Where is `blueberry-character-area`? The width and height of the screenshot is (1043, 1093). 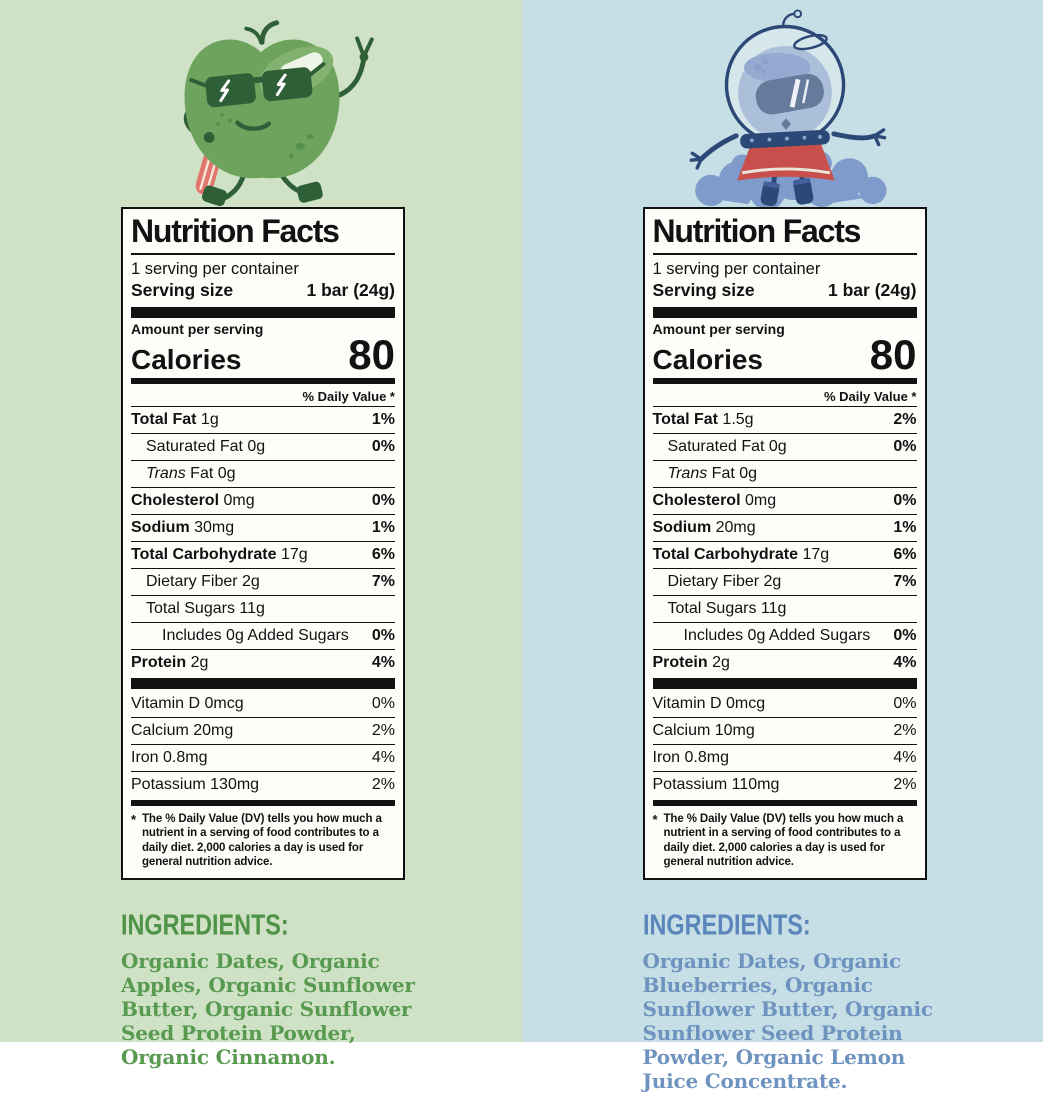 blueberry-character-area is located at coordinates (782, 103).